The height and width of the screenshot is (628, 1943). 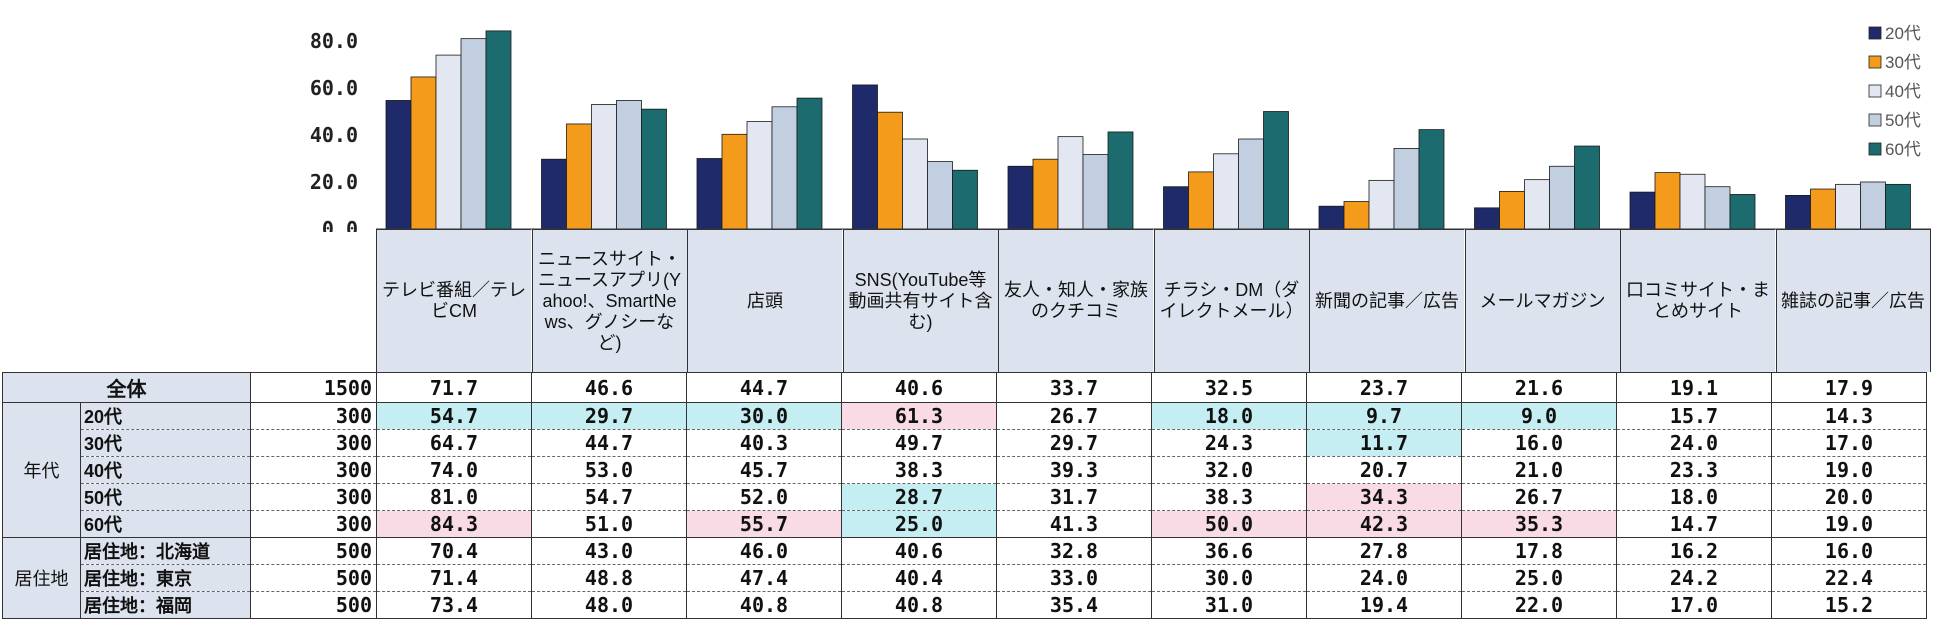 What do you see at coordinates (1853, 300) in the screenshot?
I see `category-label: 雑誌の記事／広告` at bounding box center [1853, 300].